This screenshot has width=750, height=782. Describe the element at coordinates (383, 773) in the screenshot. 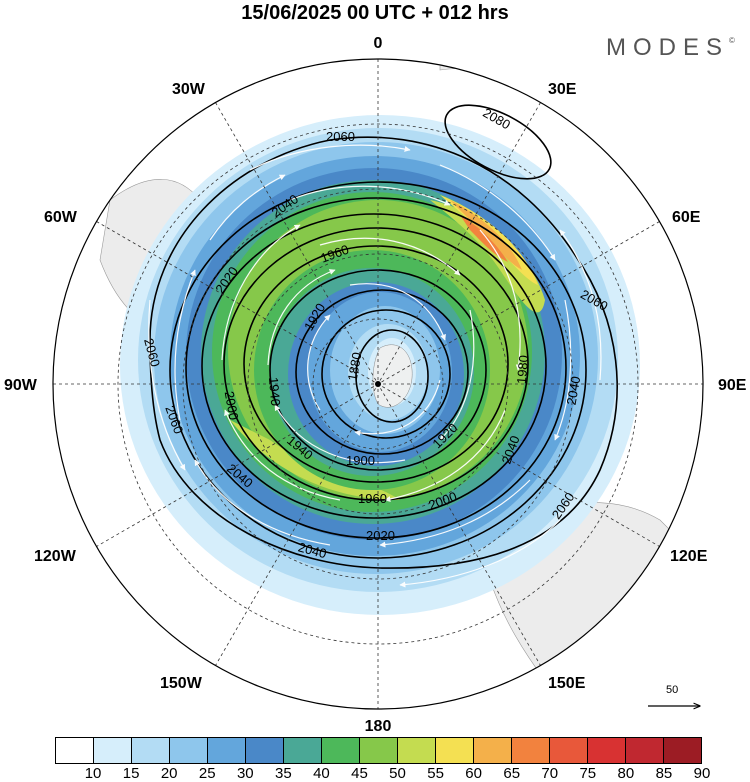

I see `colorbar-labels: 10 15 20 25 30 35 40 45 50 55 60 65 70 75 80 85 90` at that location.